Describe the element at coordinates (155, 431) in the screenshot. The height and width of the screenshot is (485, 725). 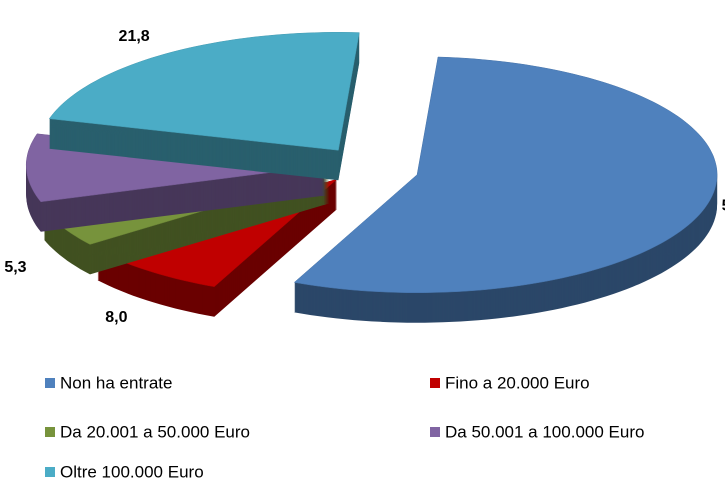
I see `legend-label: Da 20.001 a 50.000 Euro` at that location.